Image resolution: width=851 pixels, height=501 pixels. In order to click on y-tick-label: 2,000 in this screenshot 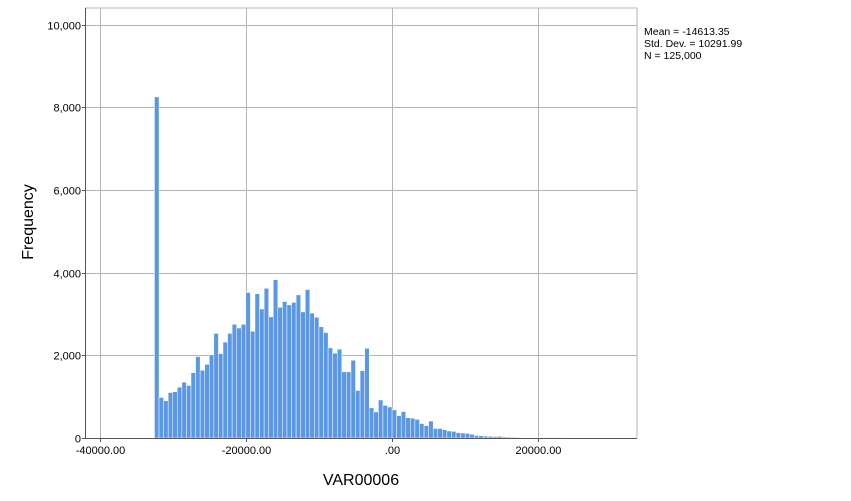, I will do `click(67, 357)`.